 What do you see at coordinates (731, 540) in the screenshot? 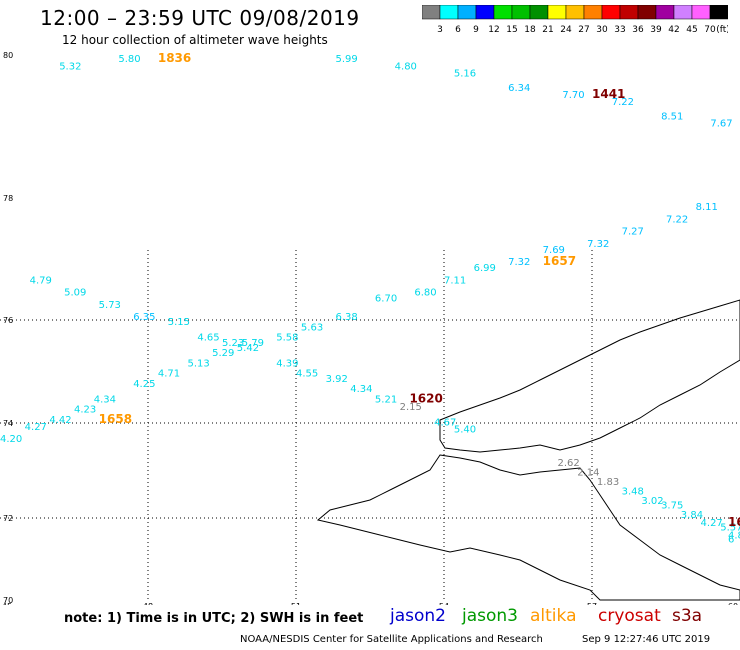
I see `wave-height-label: 6` at bounding box center [731, 540].